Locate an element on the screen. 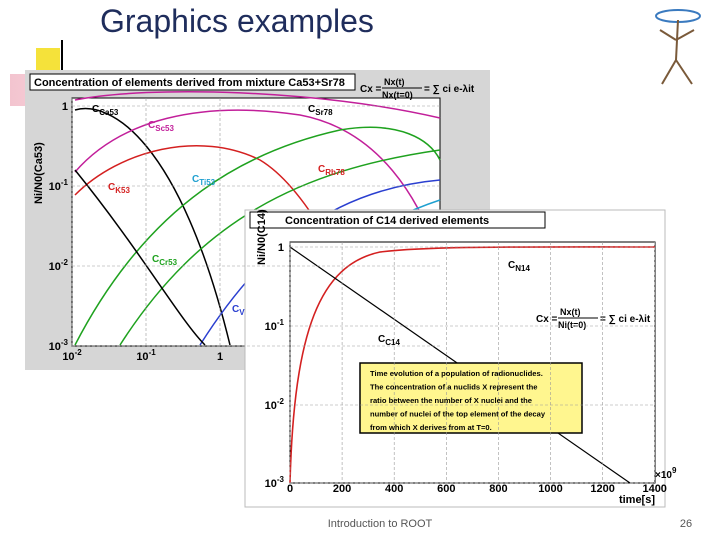 The image size is (720, 540). formula-den: Nx(t=0) is located at coordinates (397, 95).